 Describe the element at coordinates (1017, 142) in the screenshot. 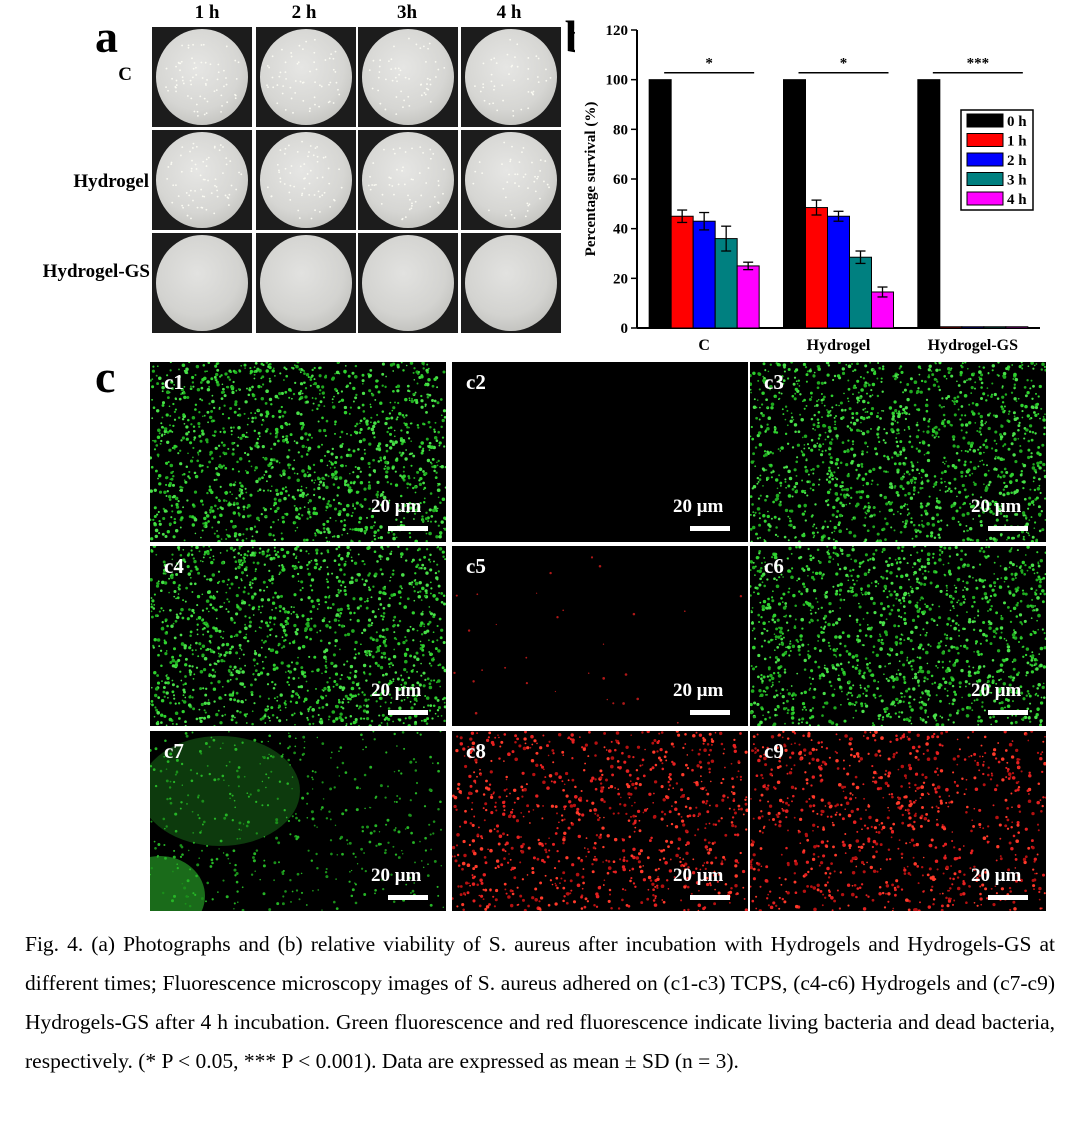

I see `legend-label: 1 h` at that location.